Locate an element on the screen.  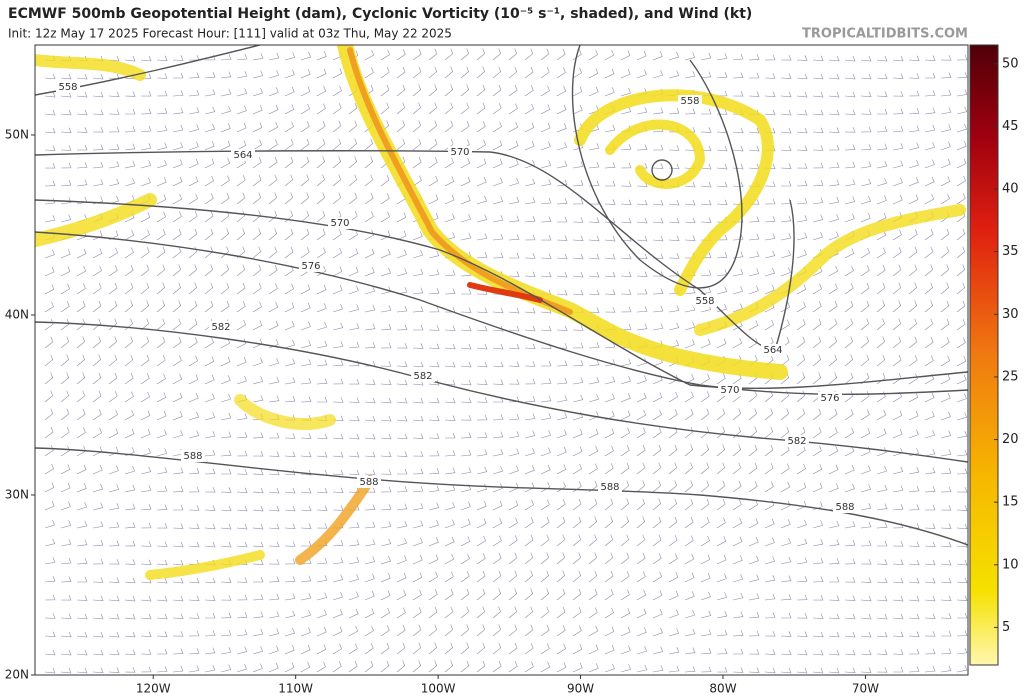
colorbar-label: 15 is located at coordinates (1010, 502).